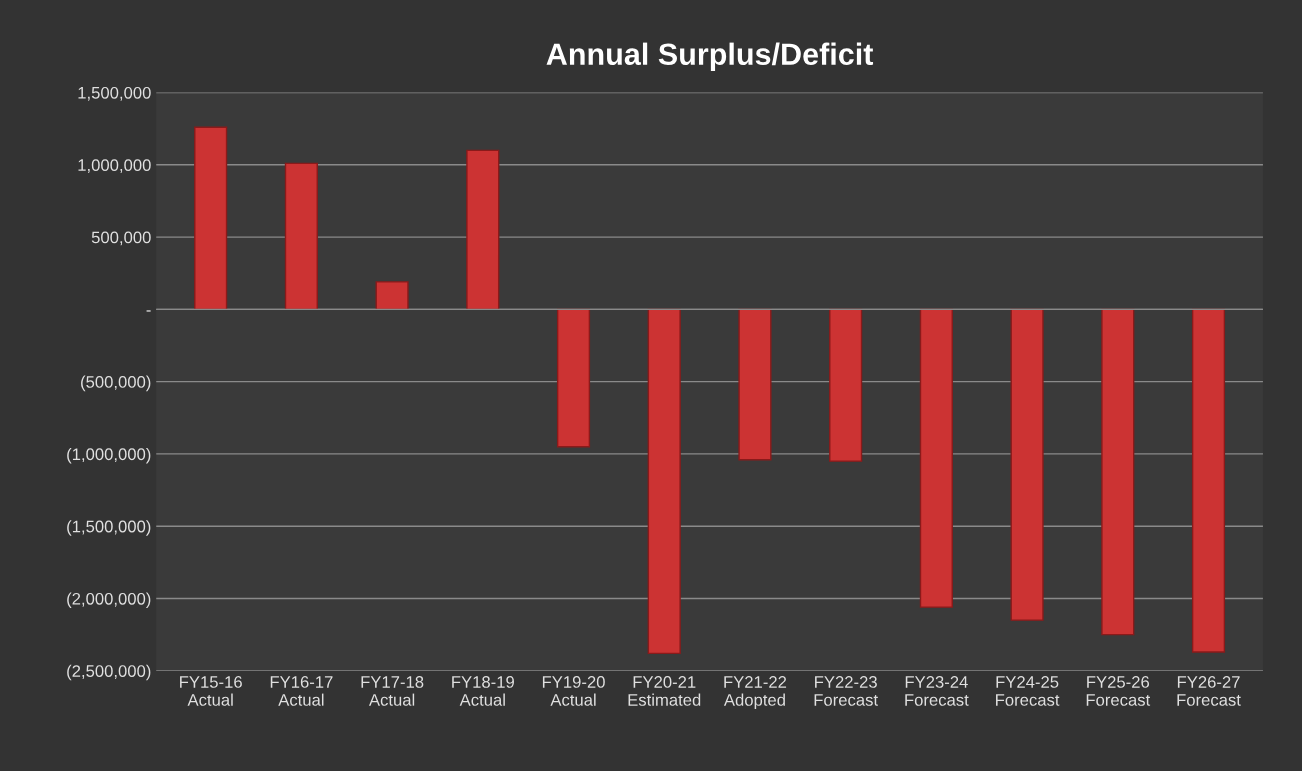 The height and width of the screenshot is (771, 1302). Describe the element at coordinates (573, 691) in the screenshot. I see `x-tick-label: FY19-20 Actual` at that location.